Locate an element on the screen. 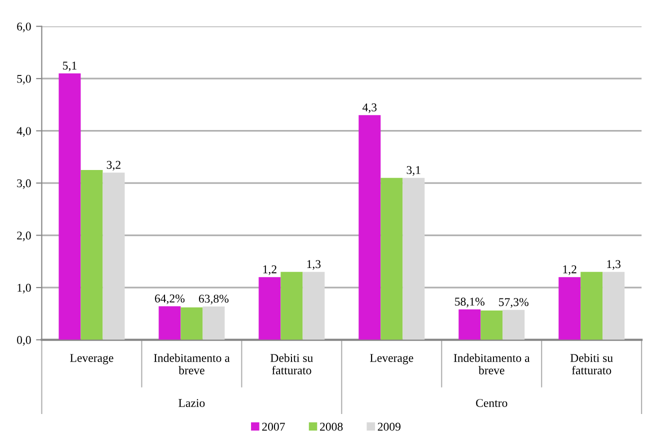  y-tick-label: 1,0 is located at coordinates (24, 289).